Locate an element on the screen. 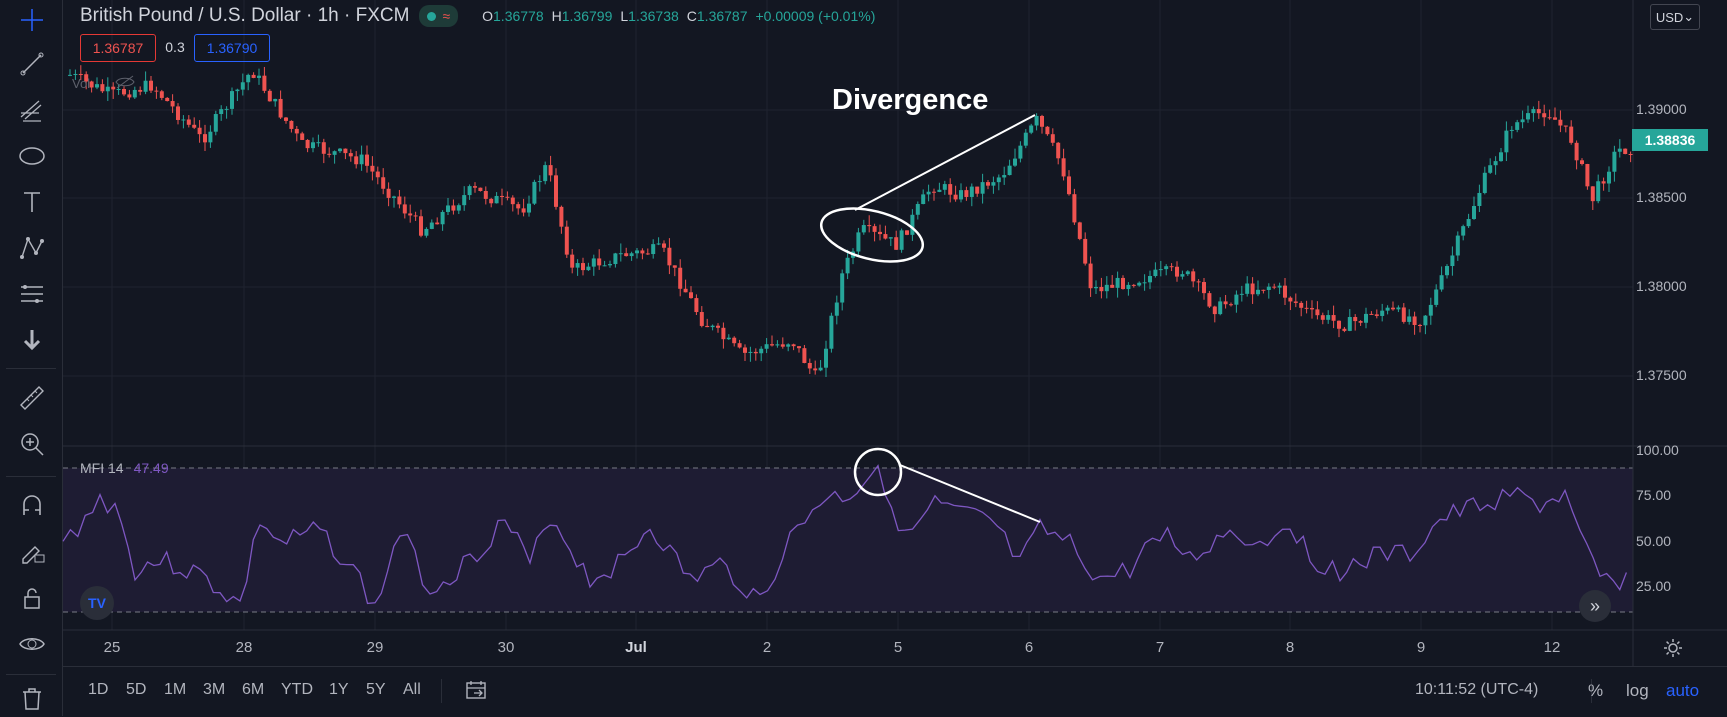  divergence-label: Divergence is located at coordinates (910, 100).